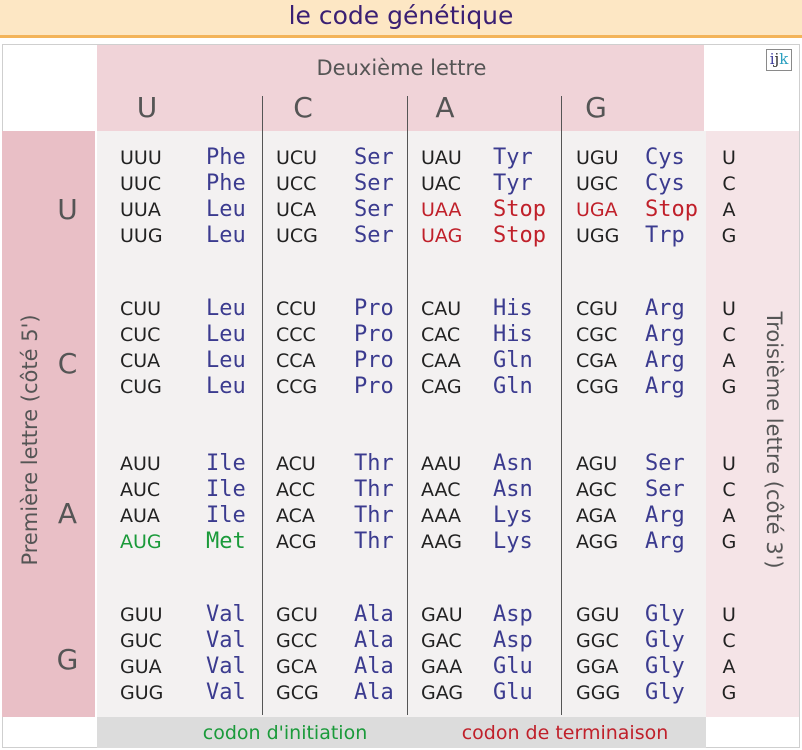 This screenshot has height=750, width=802. Describe the element at coordinates (142, 693) in the screenshot. I see `codon: GUG` at that location.